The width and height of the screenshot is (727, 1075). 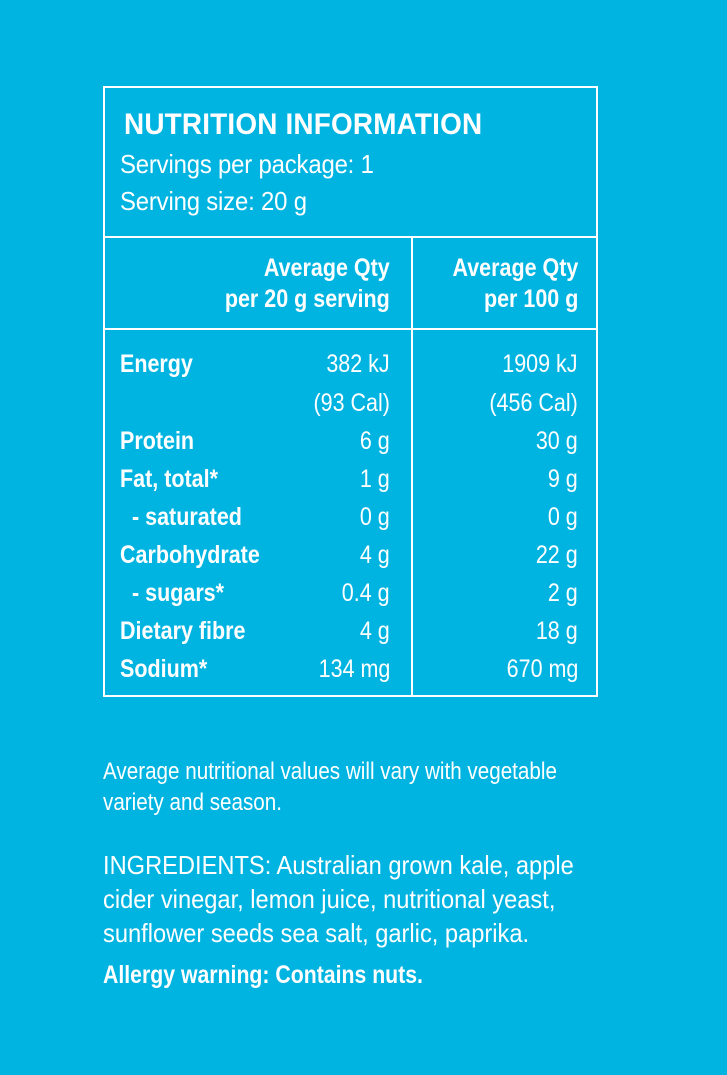 What do you see at coordinates (563, 593) in the screenshot?
I see `value-per-100g: 2 g` at bounding box center [563, 593].